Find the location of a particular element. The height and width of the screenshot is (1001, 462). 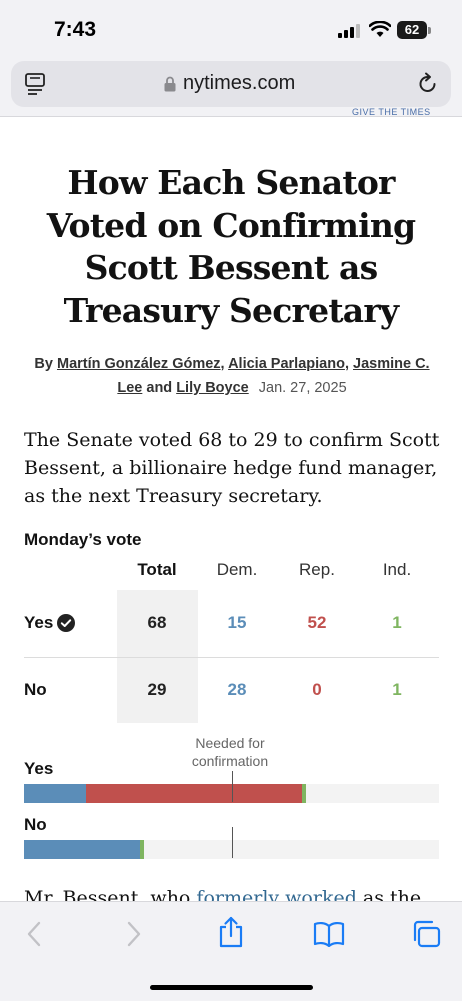

no-ind: 1 is located at coordinates (397, 689).